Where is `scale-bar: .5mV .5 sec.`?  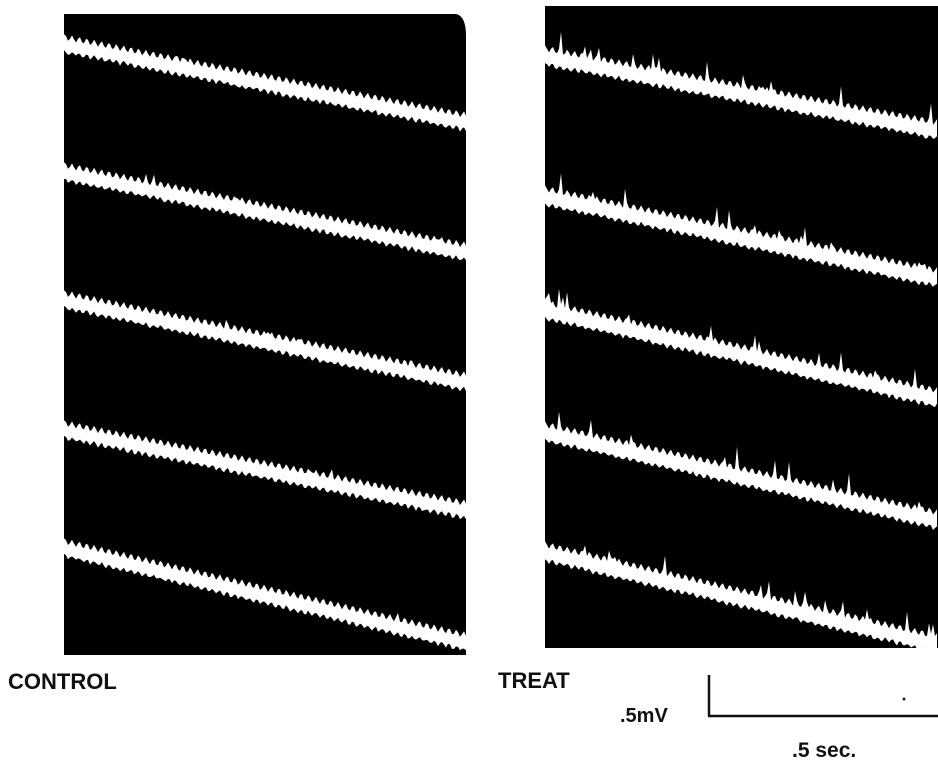
scale-bar: .5mV .5 sec. is located at coordinates (779, 718).